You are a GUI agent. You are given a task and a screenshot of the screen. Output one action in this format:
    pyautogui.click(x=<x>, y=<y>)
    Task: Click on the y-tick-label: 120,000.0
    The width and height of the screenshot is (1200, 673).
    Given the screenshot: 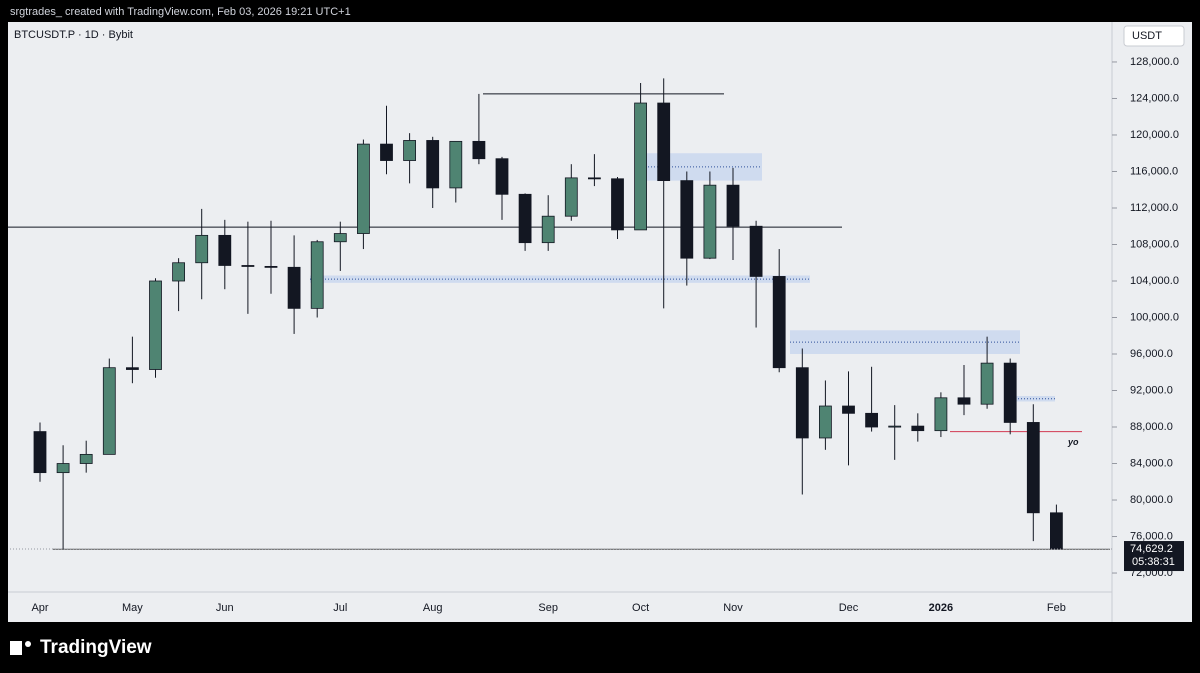 What is the action you would take?
    pyautogui.click(x=1154, y=135)
    